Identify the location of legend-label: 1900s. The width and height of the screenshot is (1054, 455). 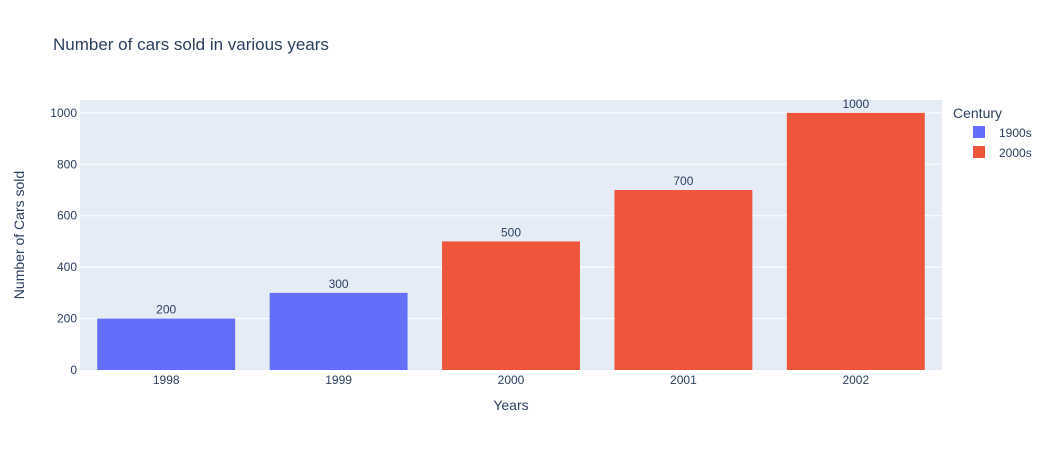
(1015, 133).